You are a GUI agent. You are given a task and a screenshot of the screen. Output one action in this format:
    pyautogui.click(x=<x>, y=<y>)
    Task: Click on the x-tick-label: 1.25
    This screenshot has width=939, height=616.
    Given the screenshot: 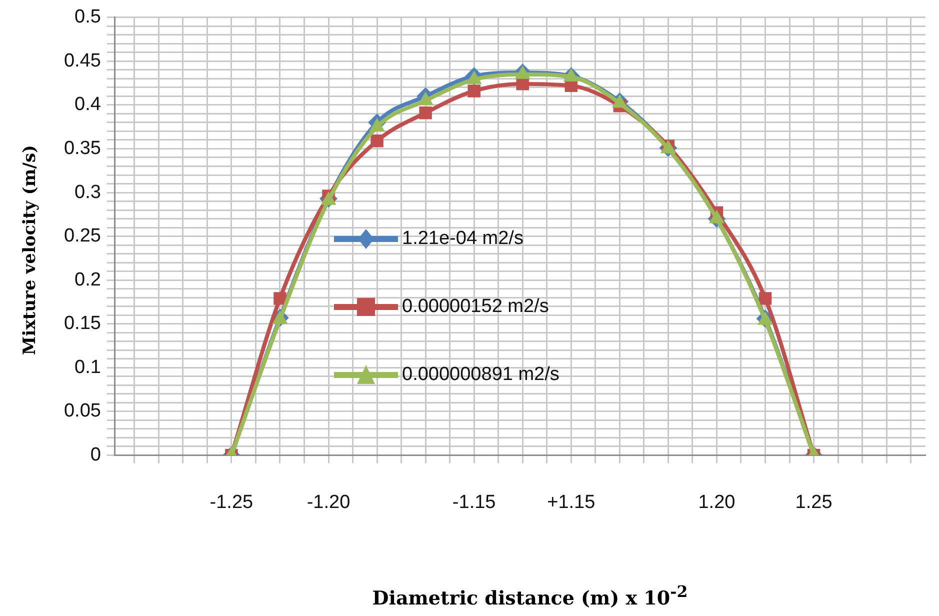 What is the action you would take?
    pyautogui.click(x=813, y=502)
    